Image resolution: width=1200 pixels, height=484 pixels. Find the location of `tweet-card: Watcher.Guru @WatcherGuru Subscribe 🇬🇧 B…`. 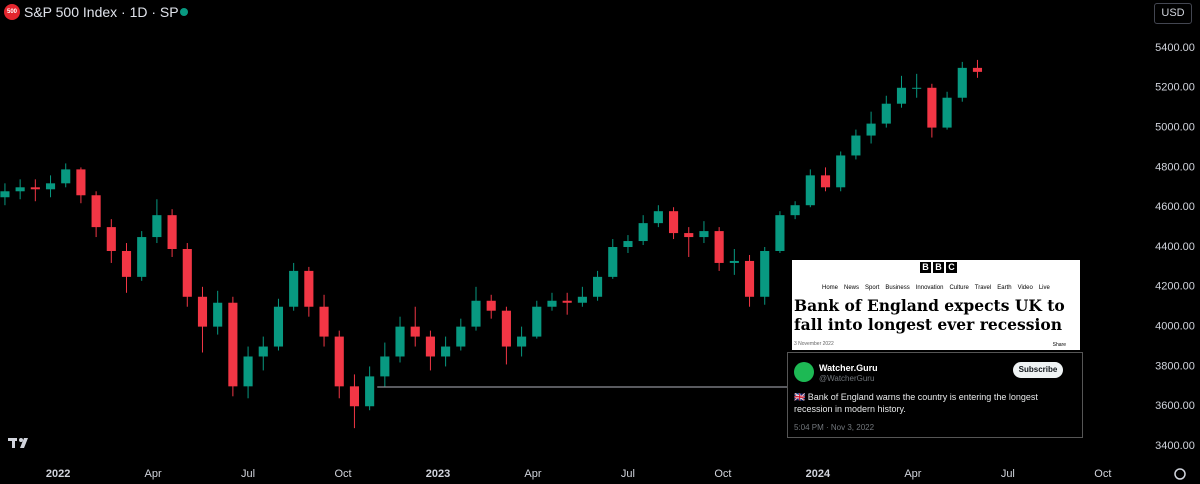

tweet-card: Watcher.Guru @WatcherGuru Subscribe 🇬🇧 B… is located at coordinates (935, 395).